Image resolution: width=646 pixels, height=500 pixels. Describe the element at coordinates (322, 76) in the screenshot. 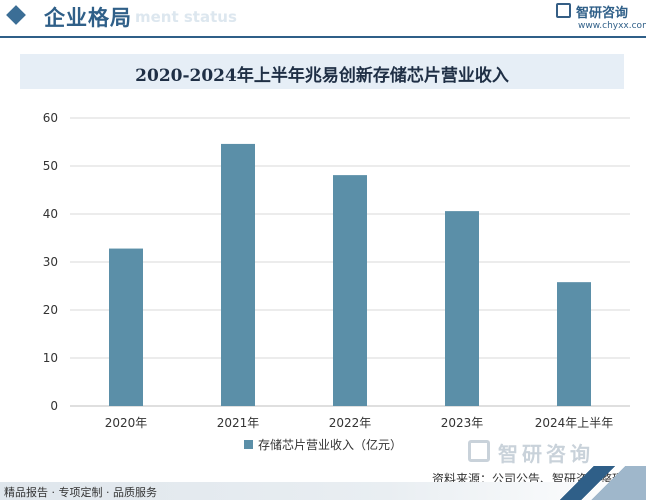

I see `chart-title: 2020-2024年上半年兆易创新存储芯片营业收入` at that location.